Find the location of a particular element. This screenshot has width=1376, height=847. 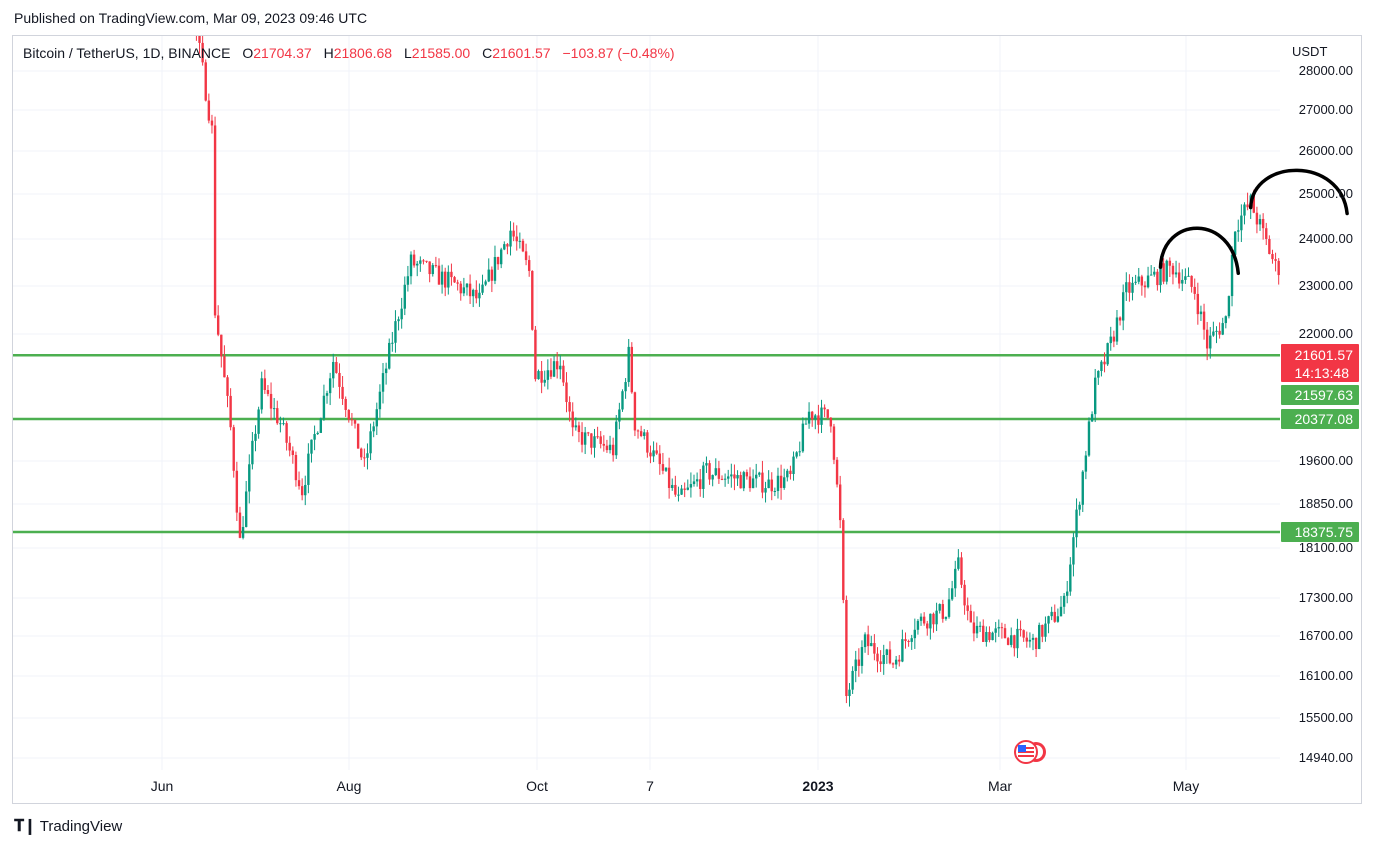

symbol-name: Bitcoin / TetherUS, 1D, BINANCE is located at coordinates (127, 53).